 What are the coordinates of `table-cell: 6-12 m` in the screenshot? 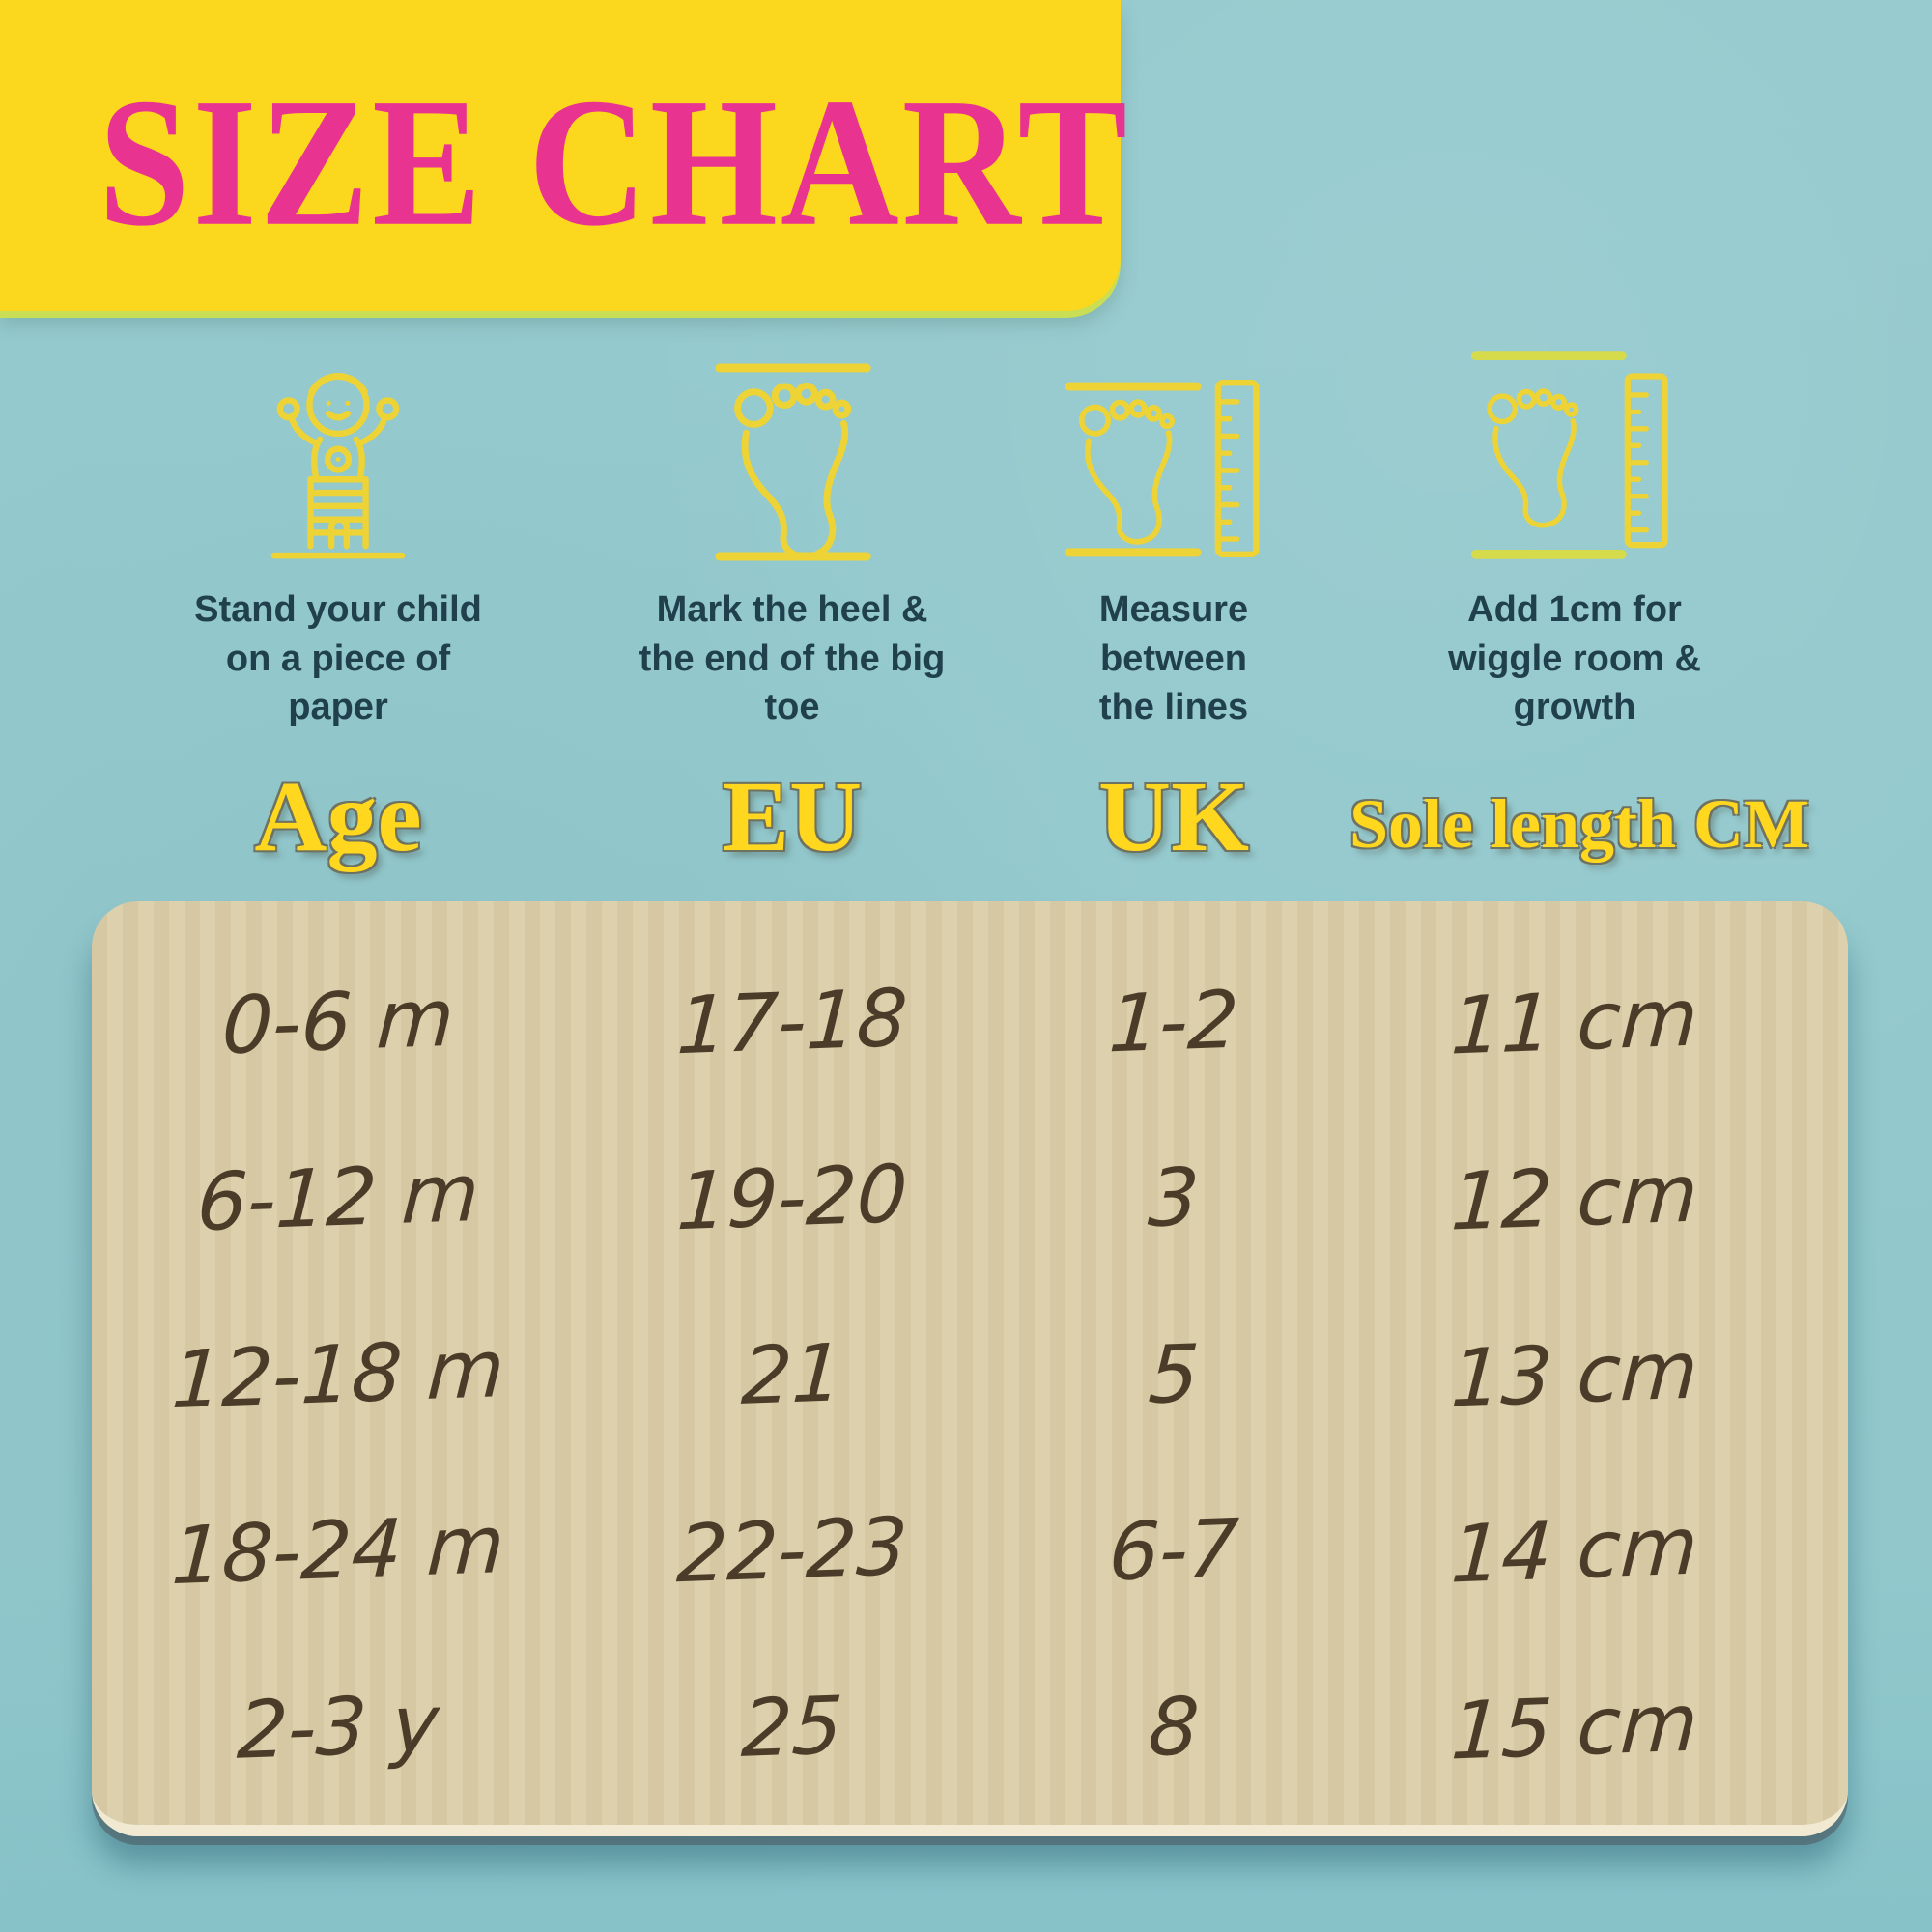 It's located at (338, 1198).